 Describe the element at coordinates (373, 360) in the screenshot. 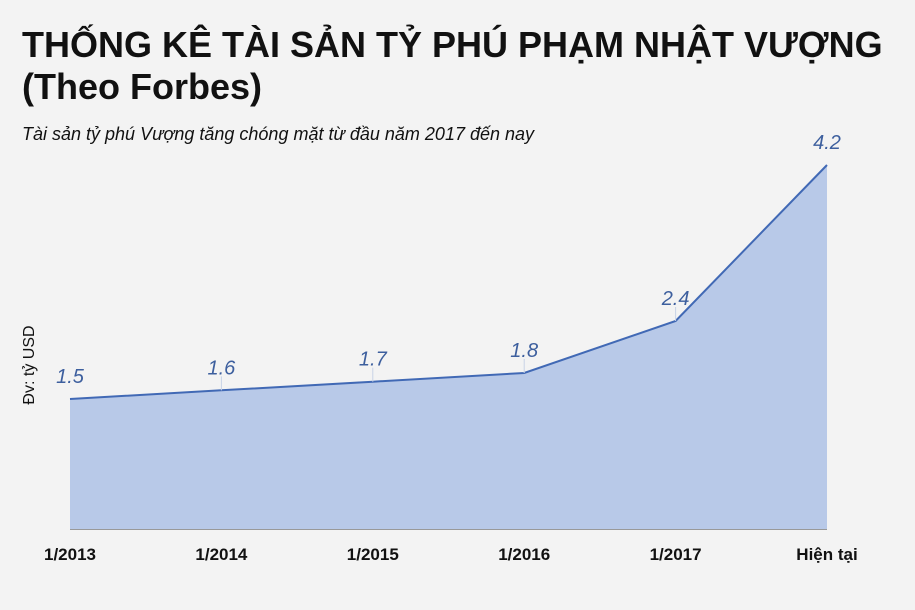

I see `data-label: 1.7` at that location.